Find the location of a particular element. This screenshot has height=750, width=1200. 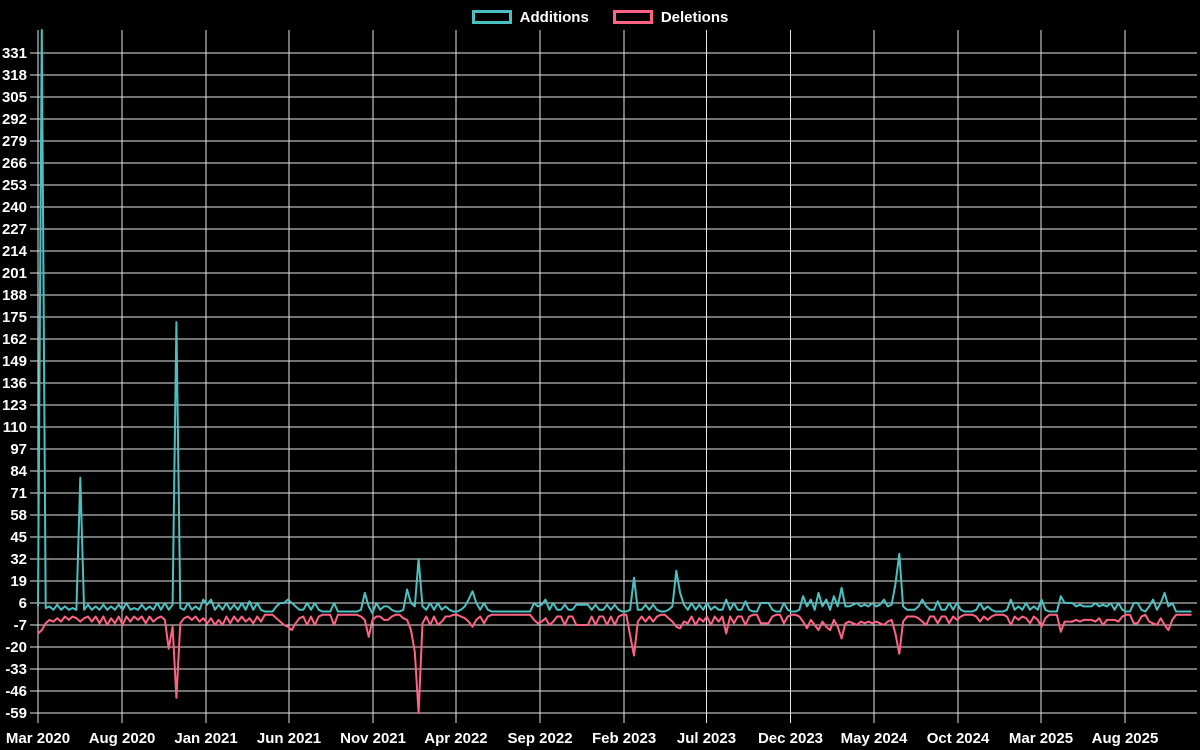

y-tick-label: 279 is located at coordinates (14, 141).